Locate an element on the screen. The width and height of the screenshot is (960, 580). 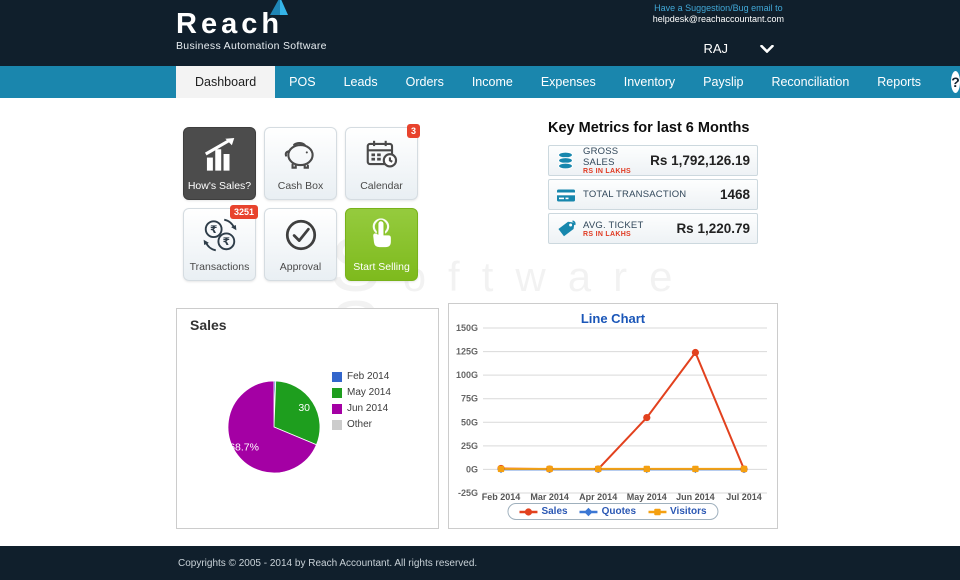
metric-row-total-transaction: TOTAL TRANSACTION 1468 is located at coordinates (653, 194).